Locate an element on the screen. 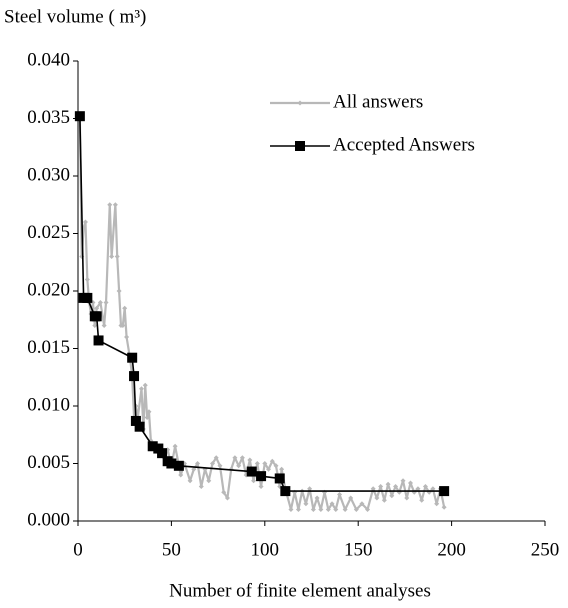 This screenshot has width=568, height=608. y-axis-label: Steel volume ( m³) is located at coordinates (75, 16).